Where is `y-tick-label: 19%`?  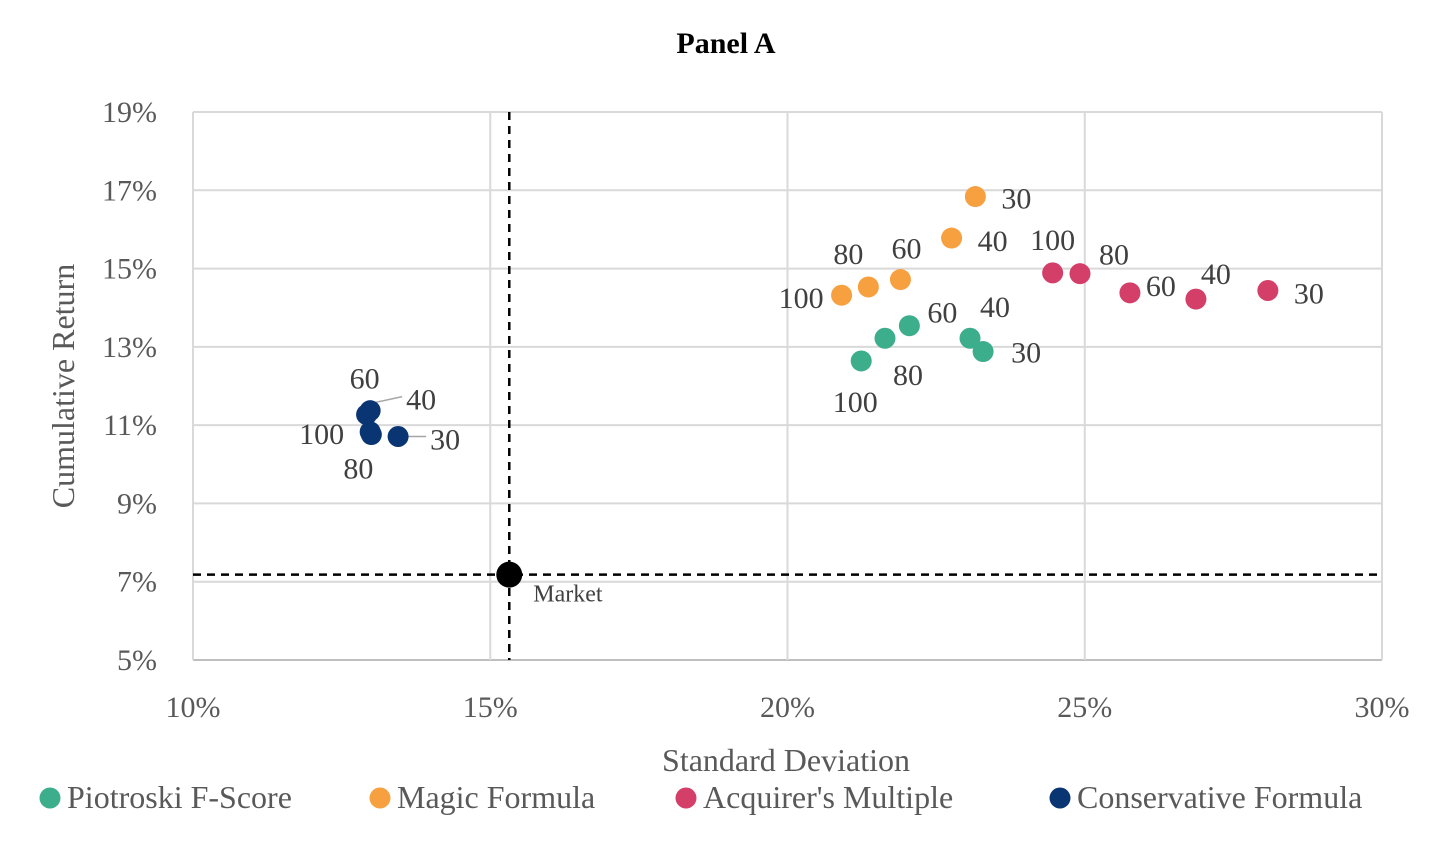
y-tick-label: 19% is located at coordinates (129, 112).